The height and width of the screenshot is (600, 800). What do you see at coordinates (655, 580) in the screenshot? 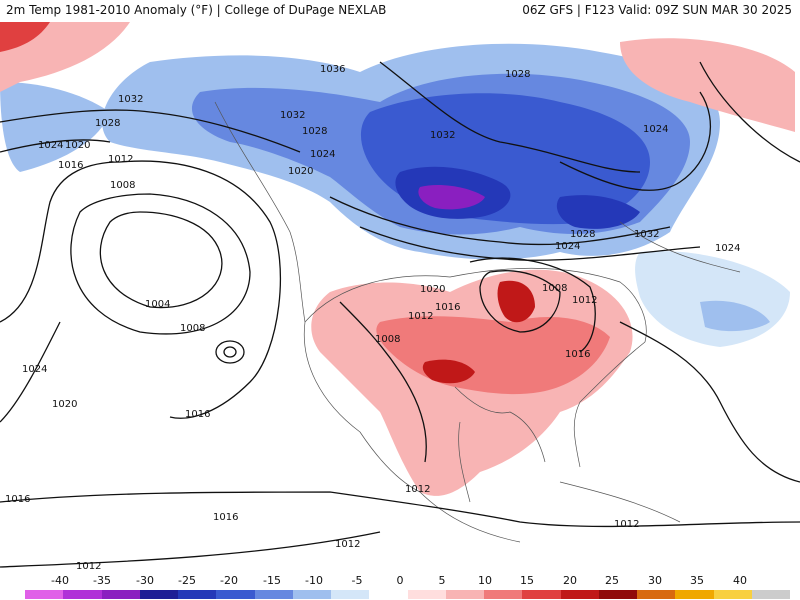
I see `legend-tick: 30` at bounding box center [655, 580].